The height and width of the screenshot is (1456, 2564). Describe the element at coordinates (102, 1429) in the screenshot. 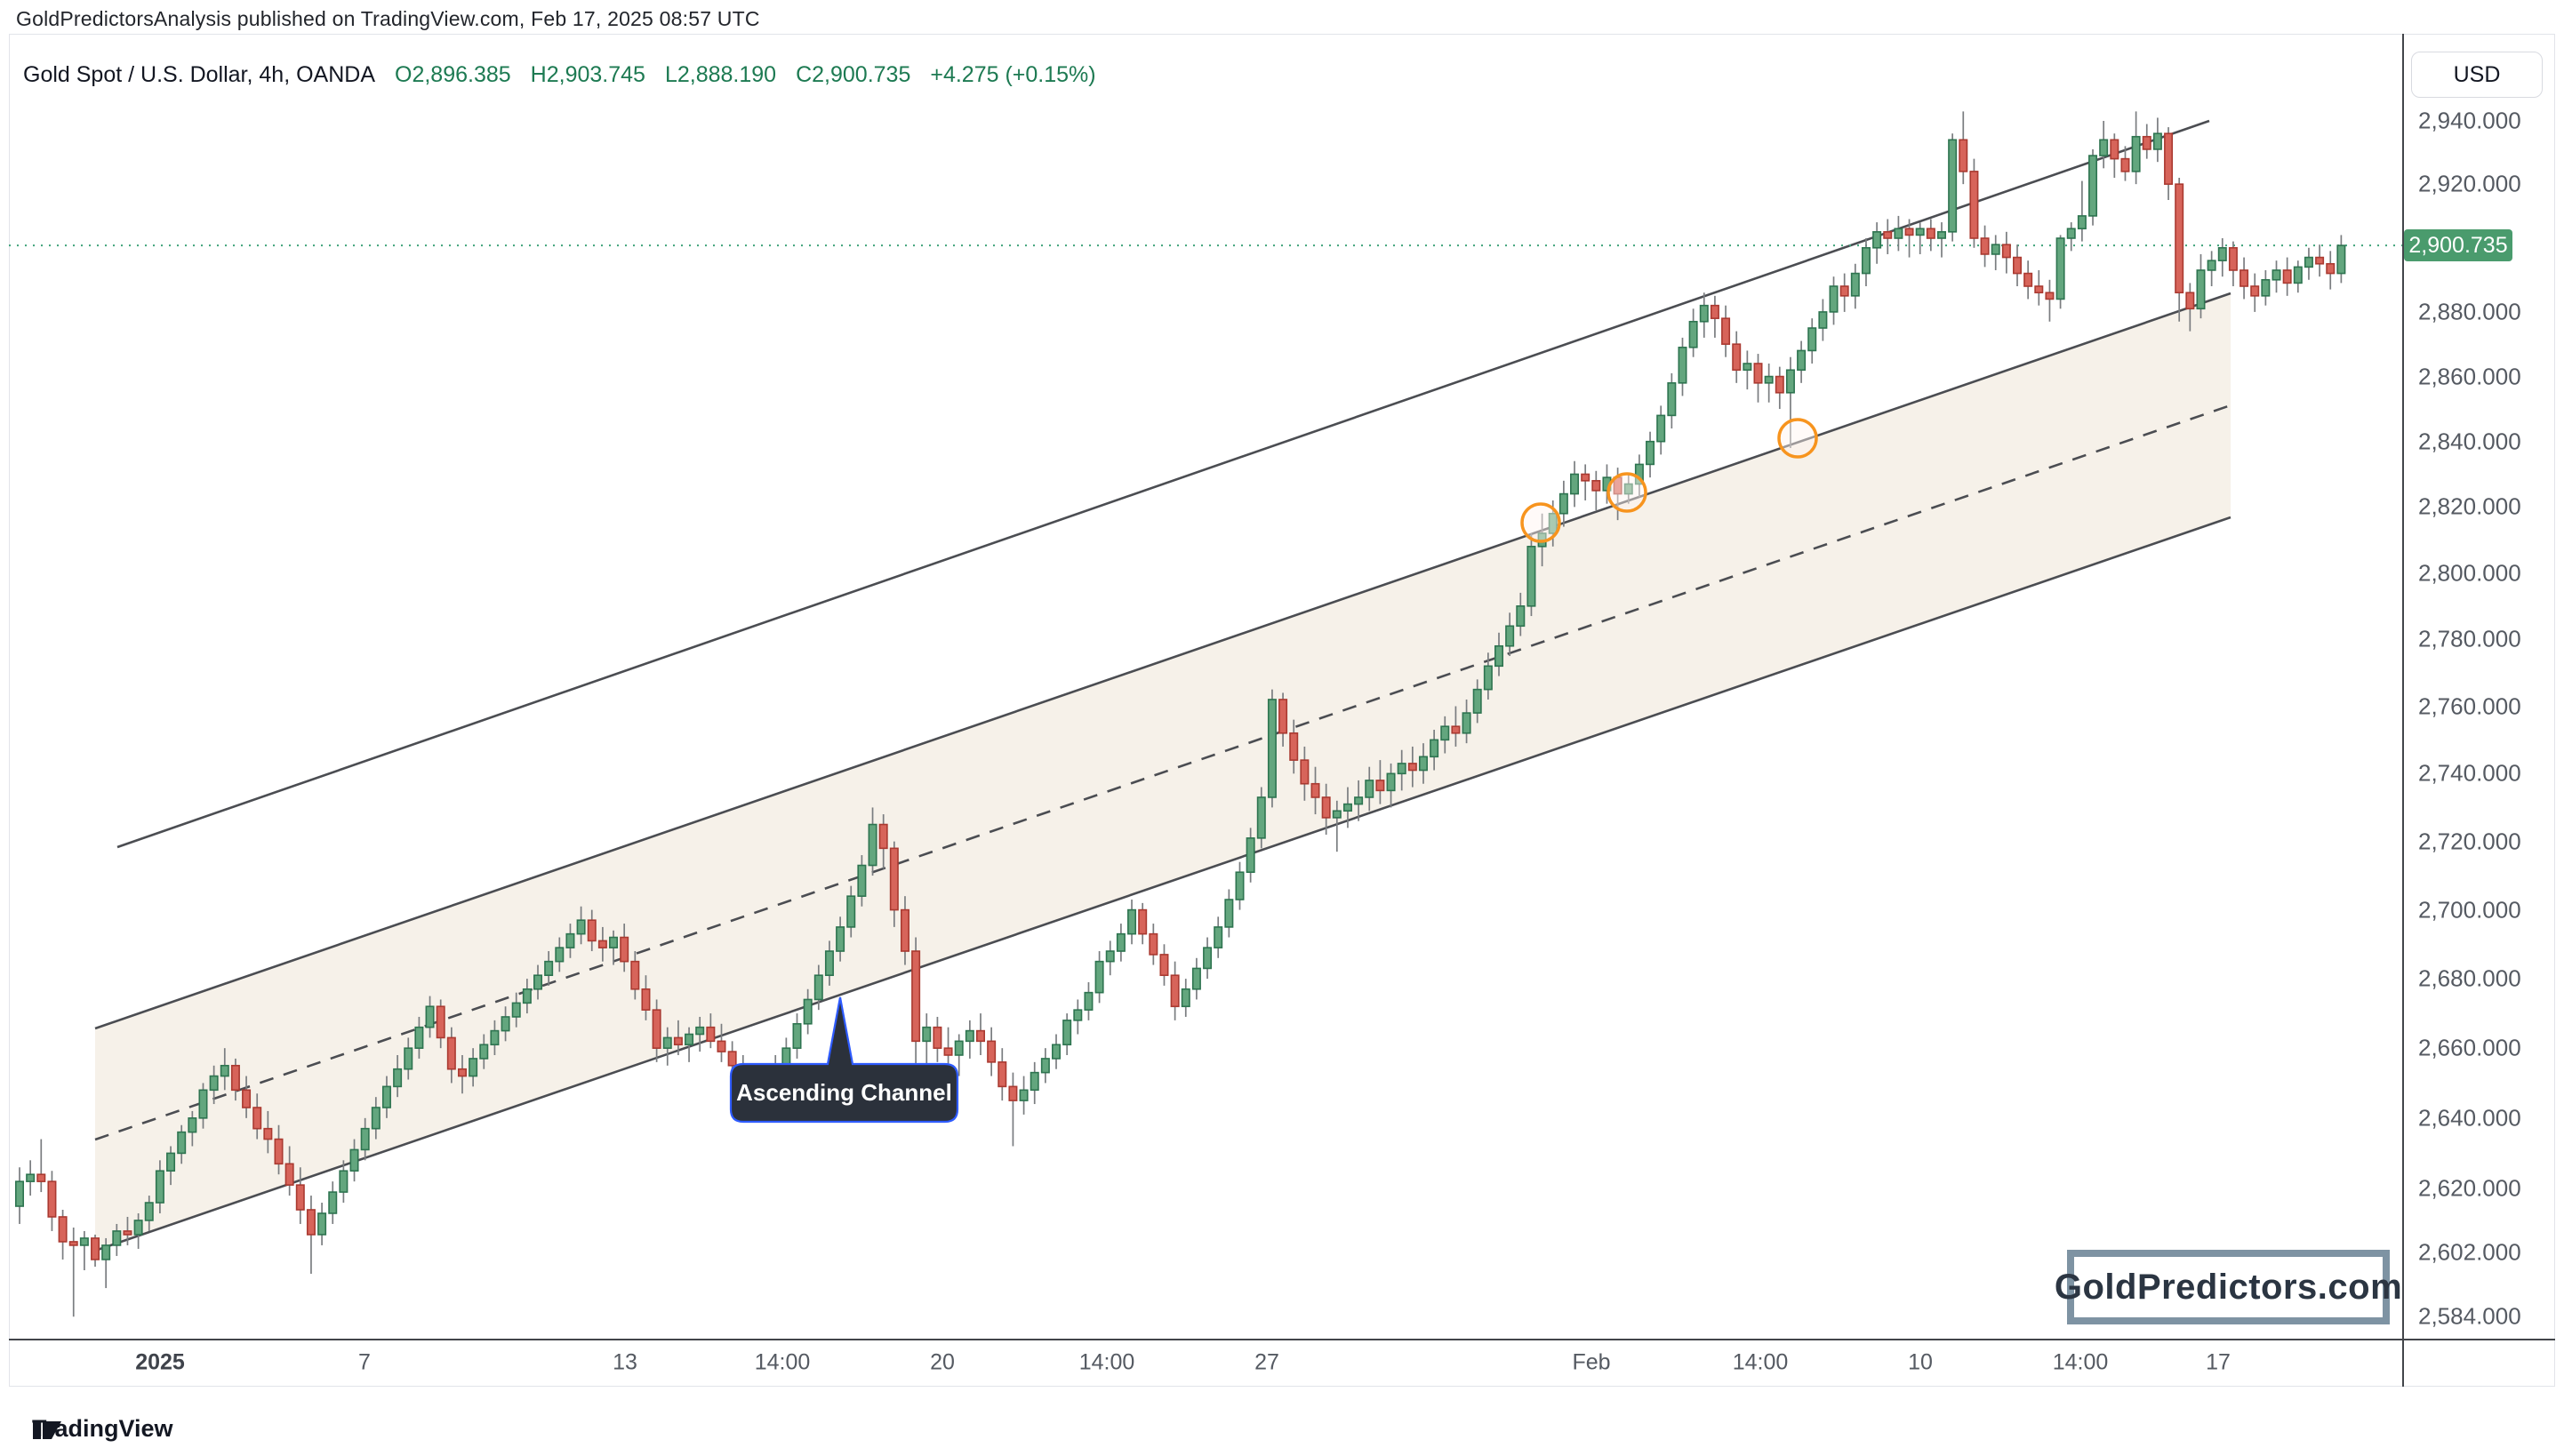

I see `tradingview-attribution: TradingView` at that location.